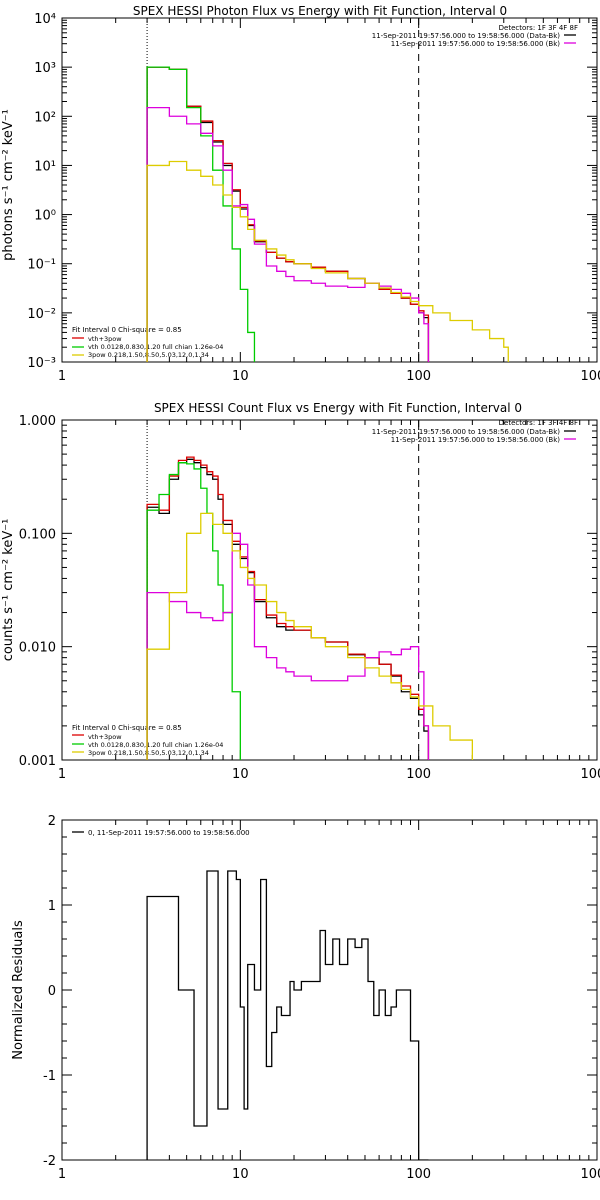  What do you see at coordinates (37, 421) in the screenshot?
I see `count-ytick-label: 1.000` at bounding box center [37, 421].